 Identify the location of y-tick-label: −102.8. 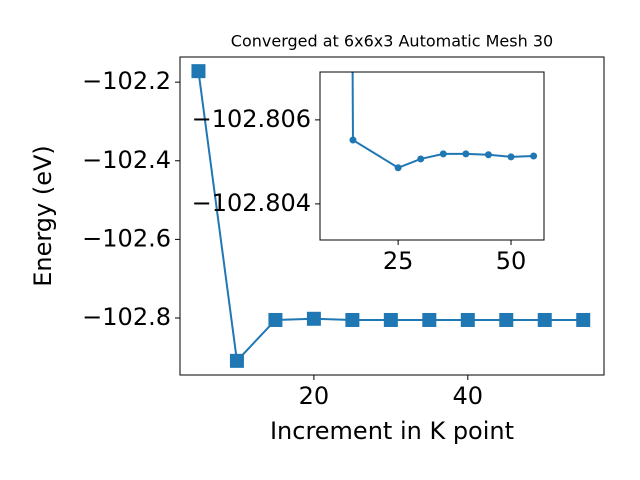
(126, 317).